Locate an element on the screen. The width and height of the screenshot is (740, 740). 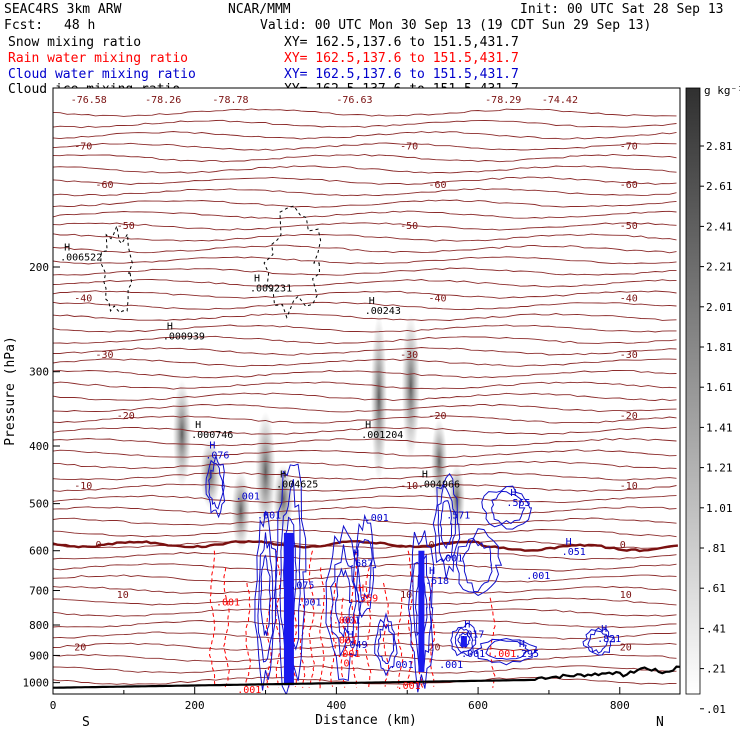
colorbar-unit: g kg⁻¹ is located at coordinates (722, 90).